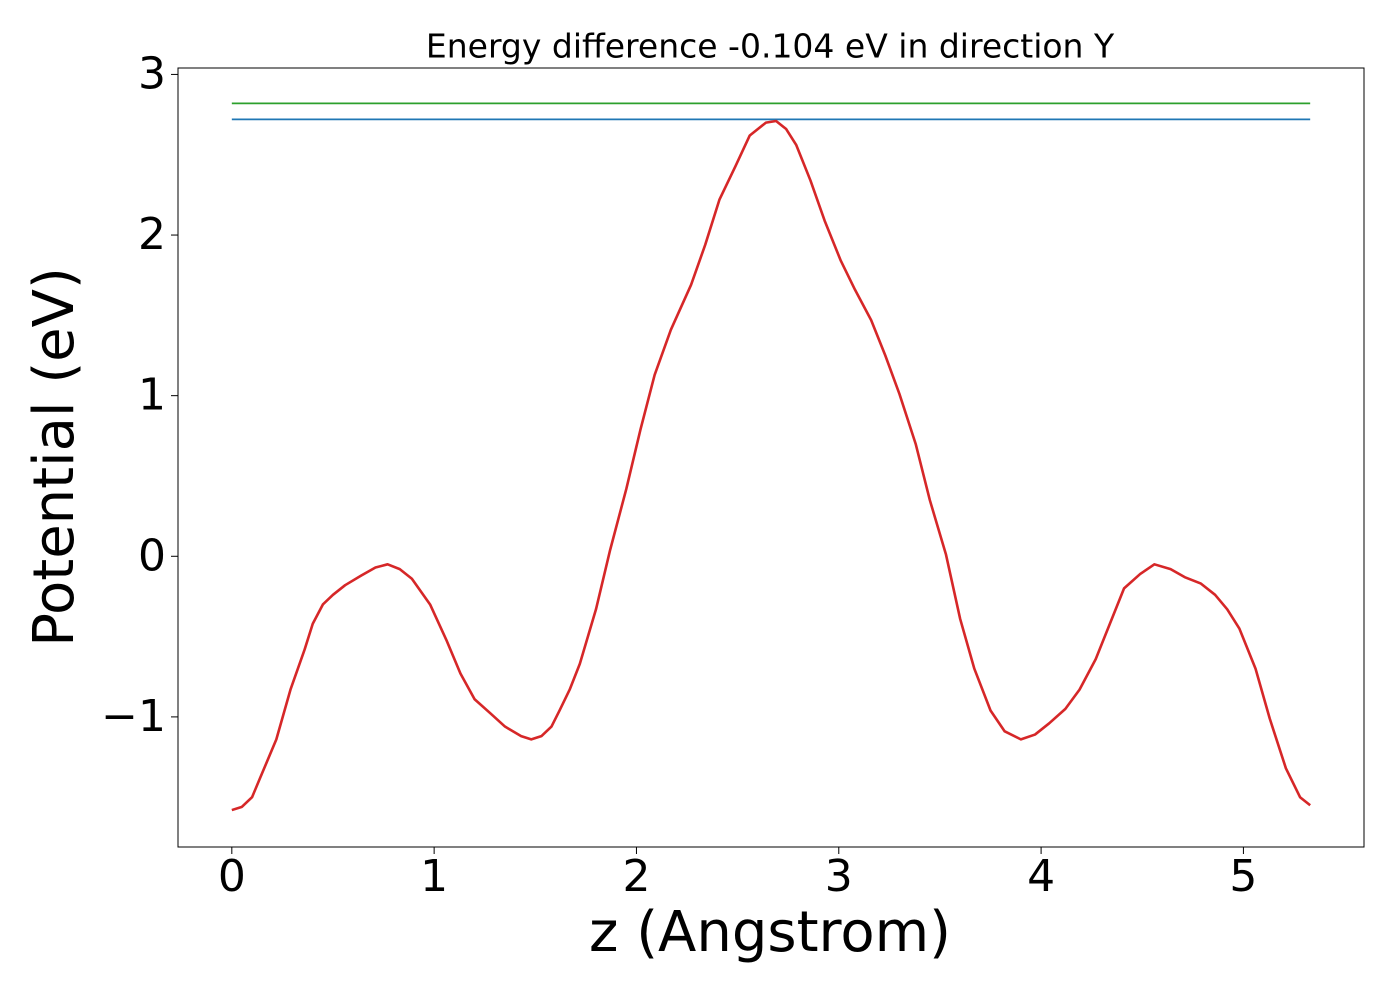 The height and width of the screenshot is (1000, 1400). What do you see at coordinates (232, 876) in the screenshot?
I see `x-tick-label: 0` at bounding box center [232, 876].